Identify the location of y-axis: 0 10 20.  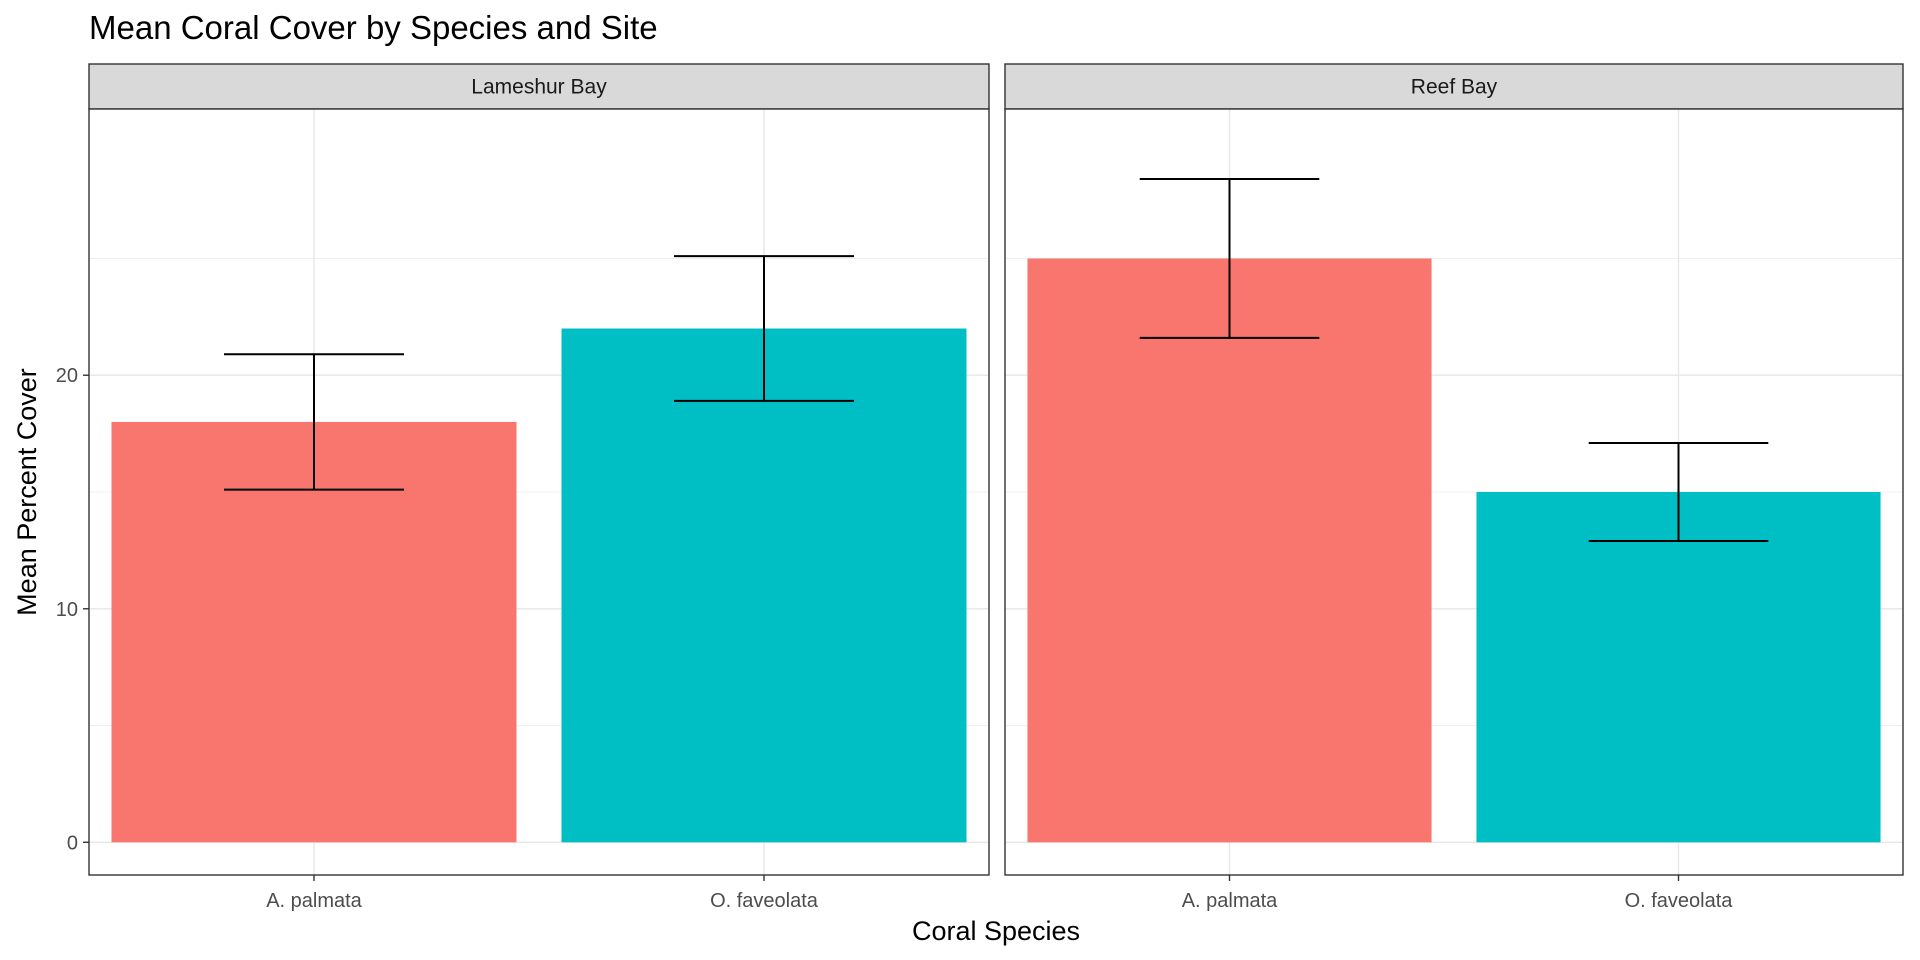
(72, 609).